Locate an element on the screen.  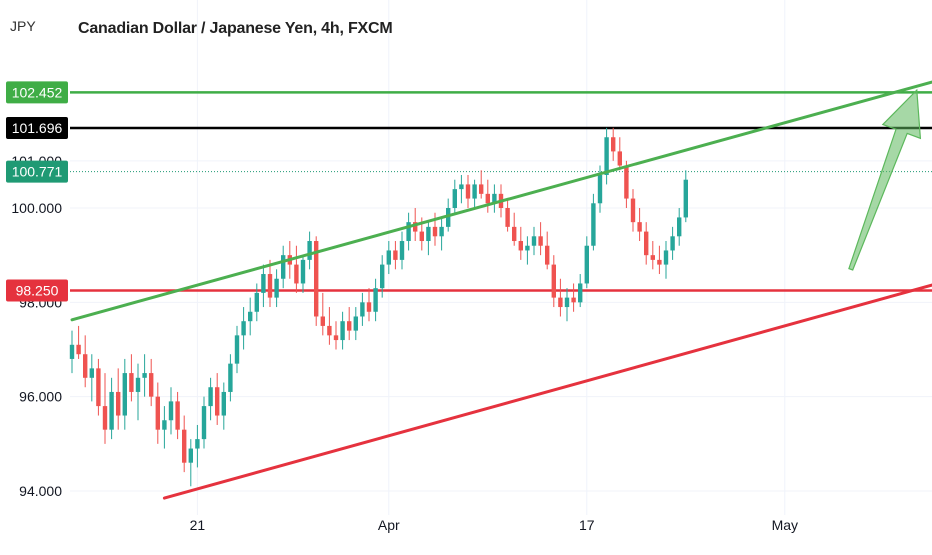
x-tick-label: 17 is located at coordinates (587, 525).